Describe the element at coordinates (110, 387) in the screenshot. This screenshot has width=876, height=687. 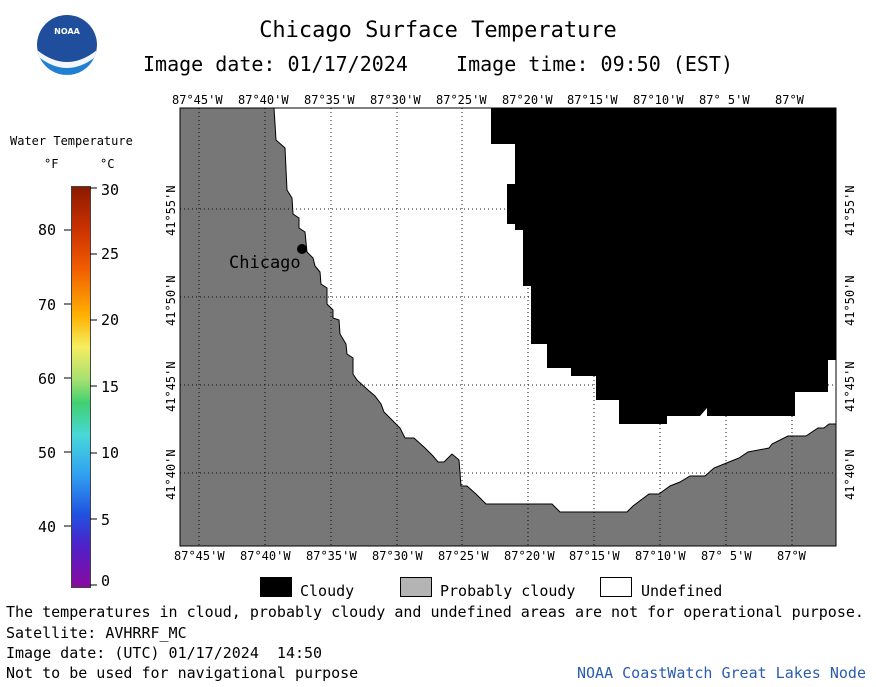
I see `scale-label-c: 15` at that location.